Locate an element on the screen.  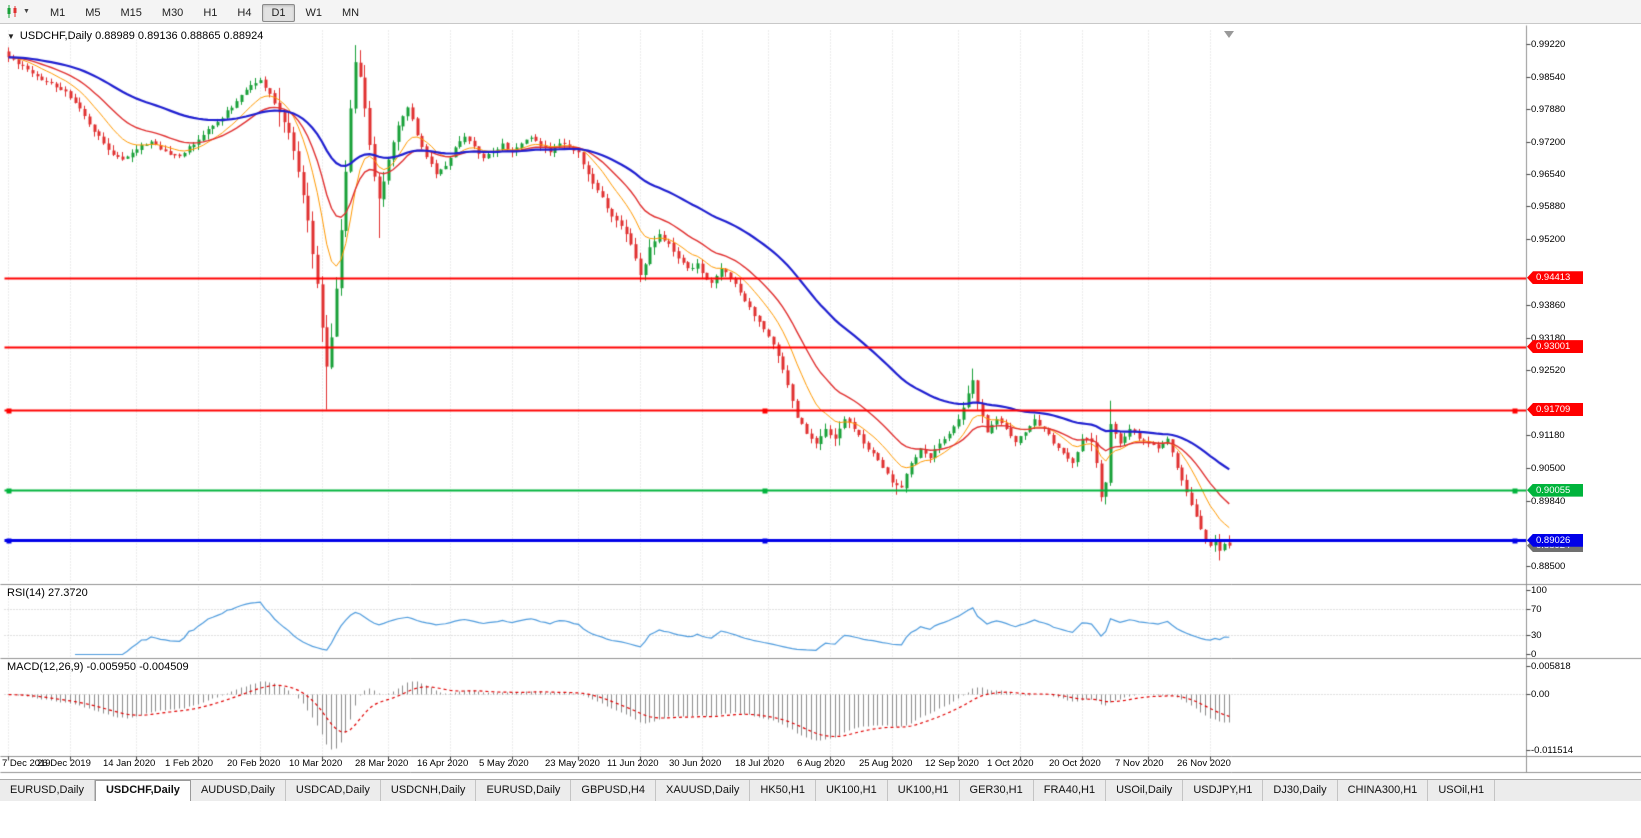
price-axis-label: 0.95880 is located at coordinates (1548, 207).